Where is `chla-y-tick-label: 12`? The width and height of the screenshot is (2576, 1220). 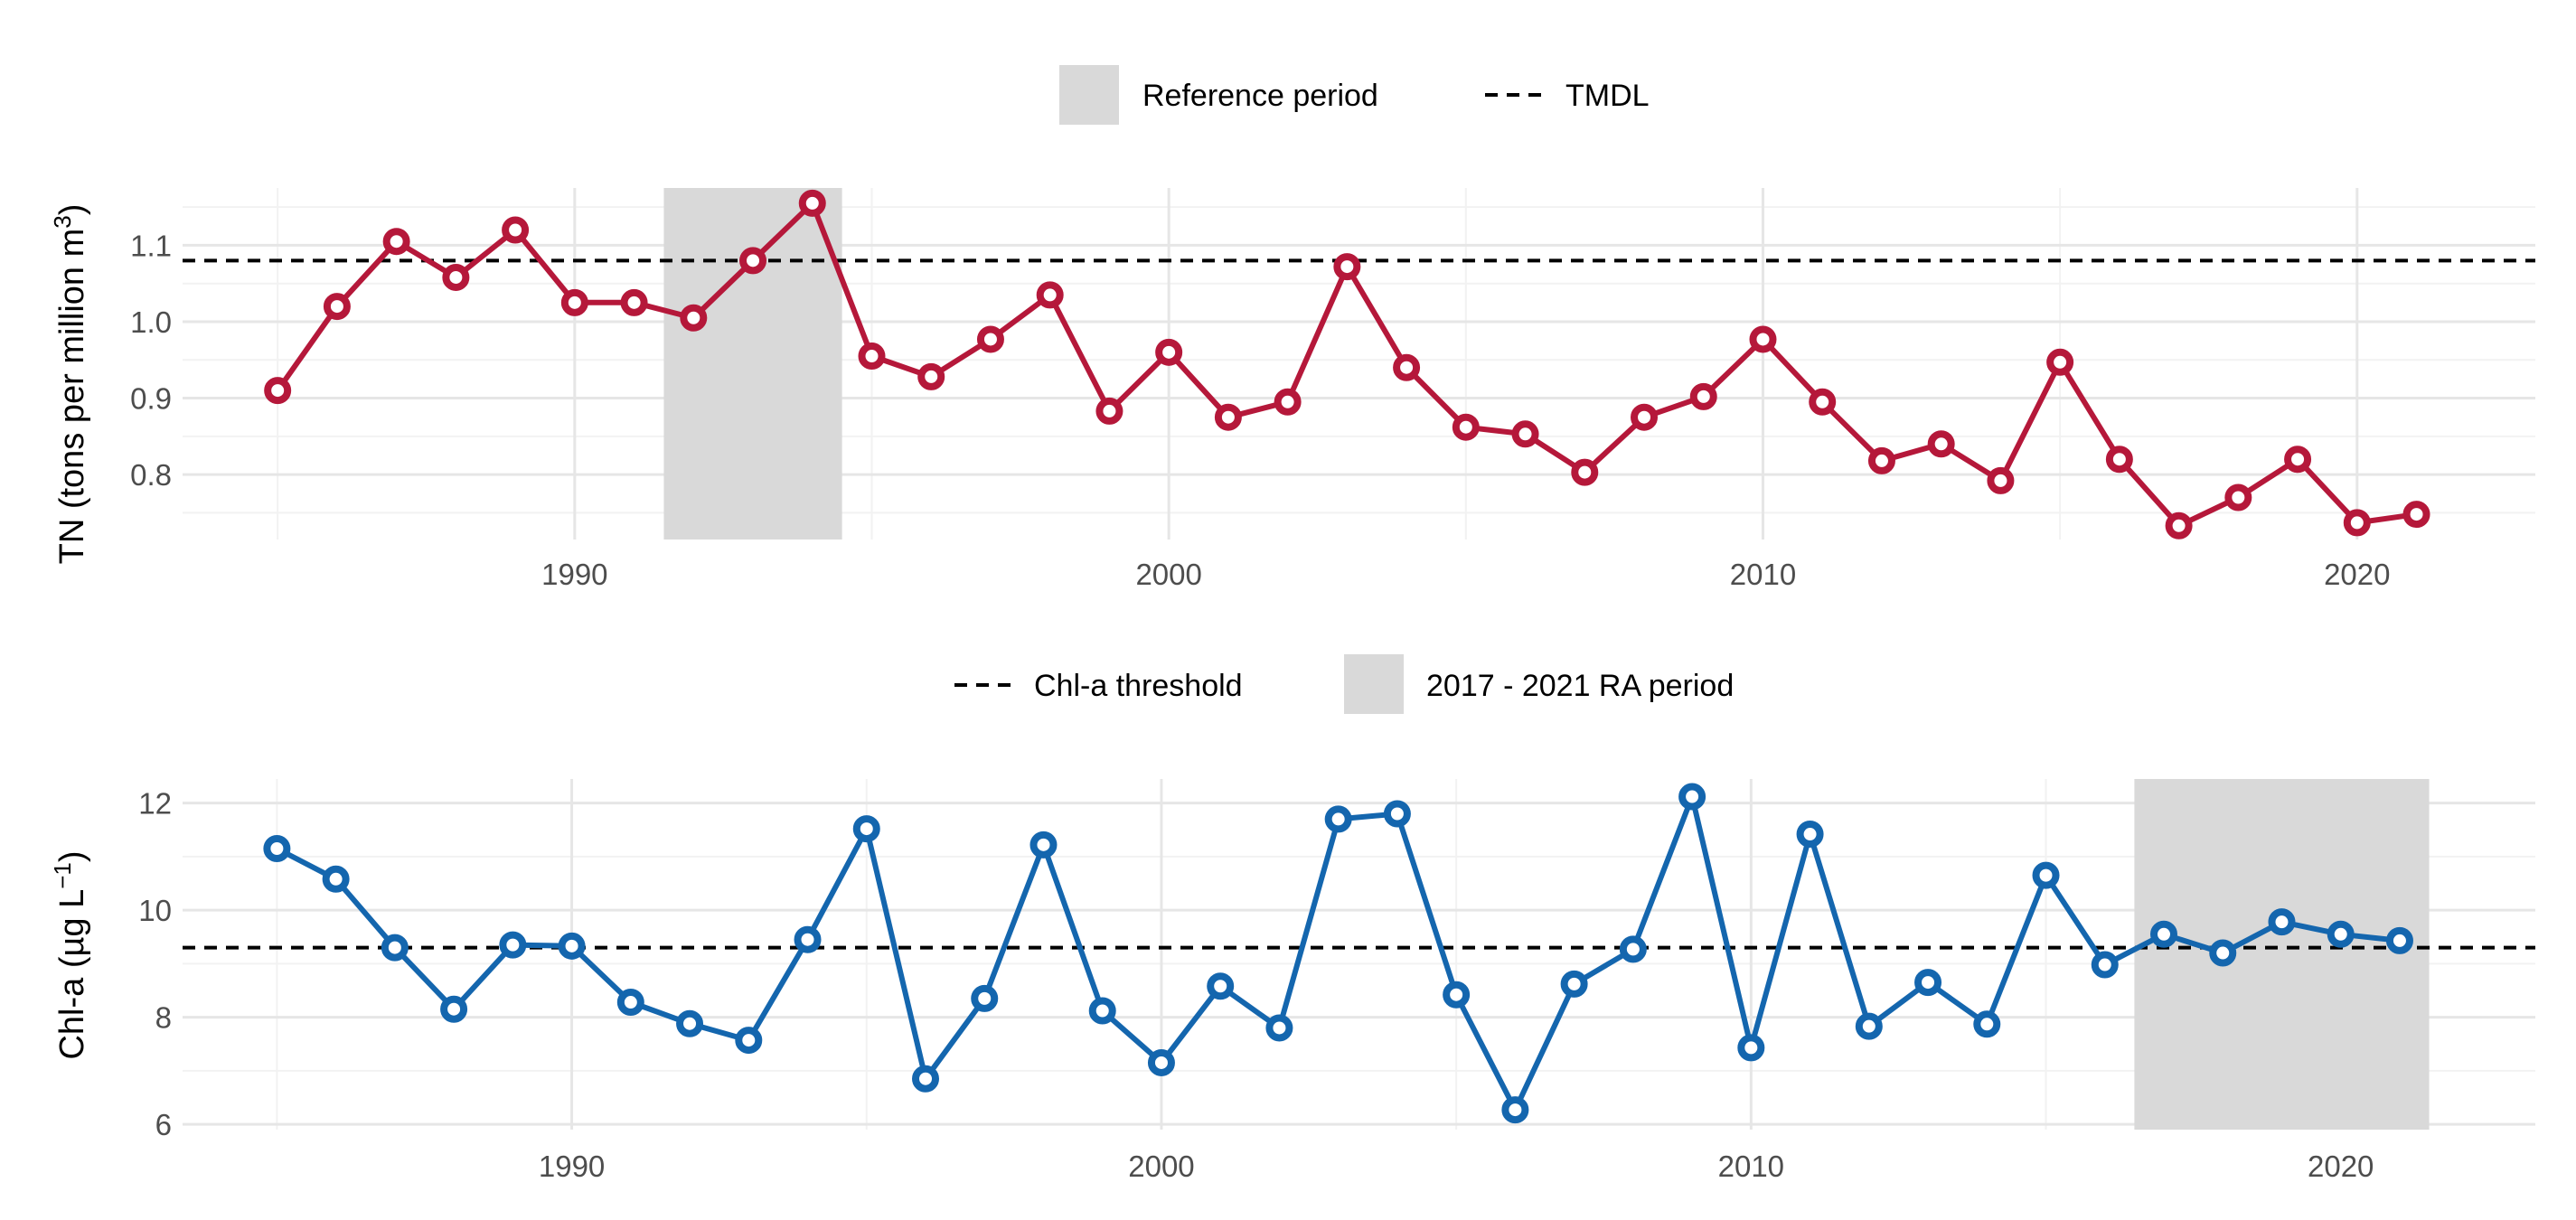
chla-y-tick-label: 12 is located at coordinates (155, 804).